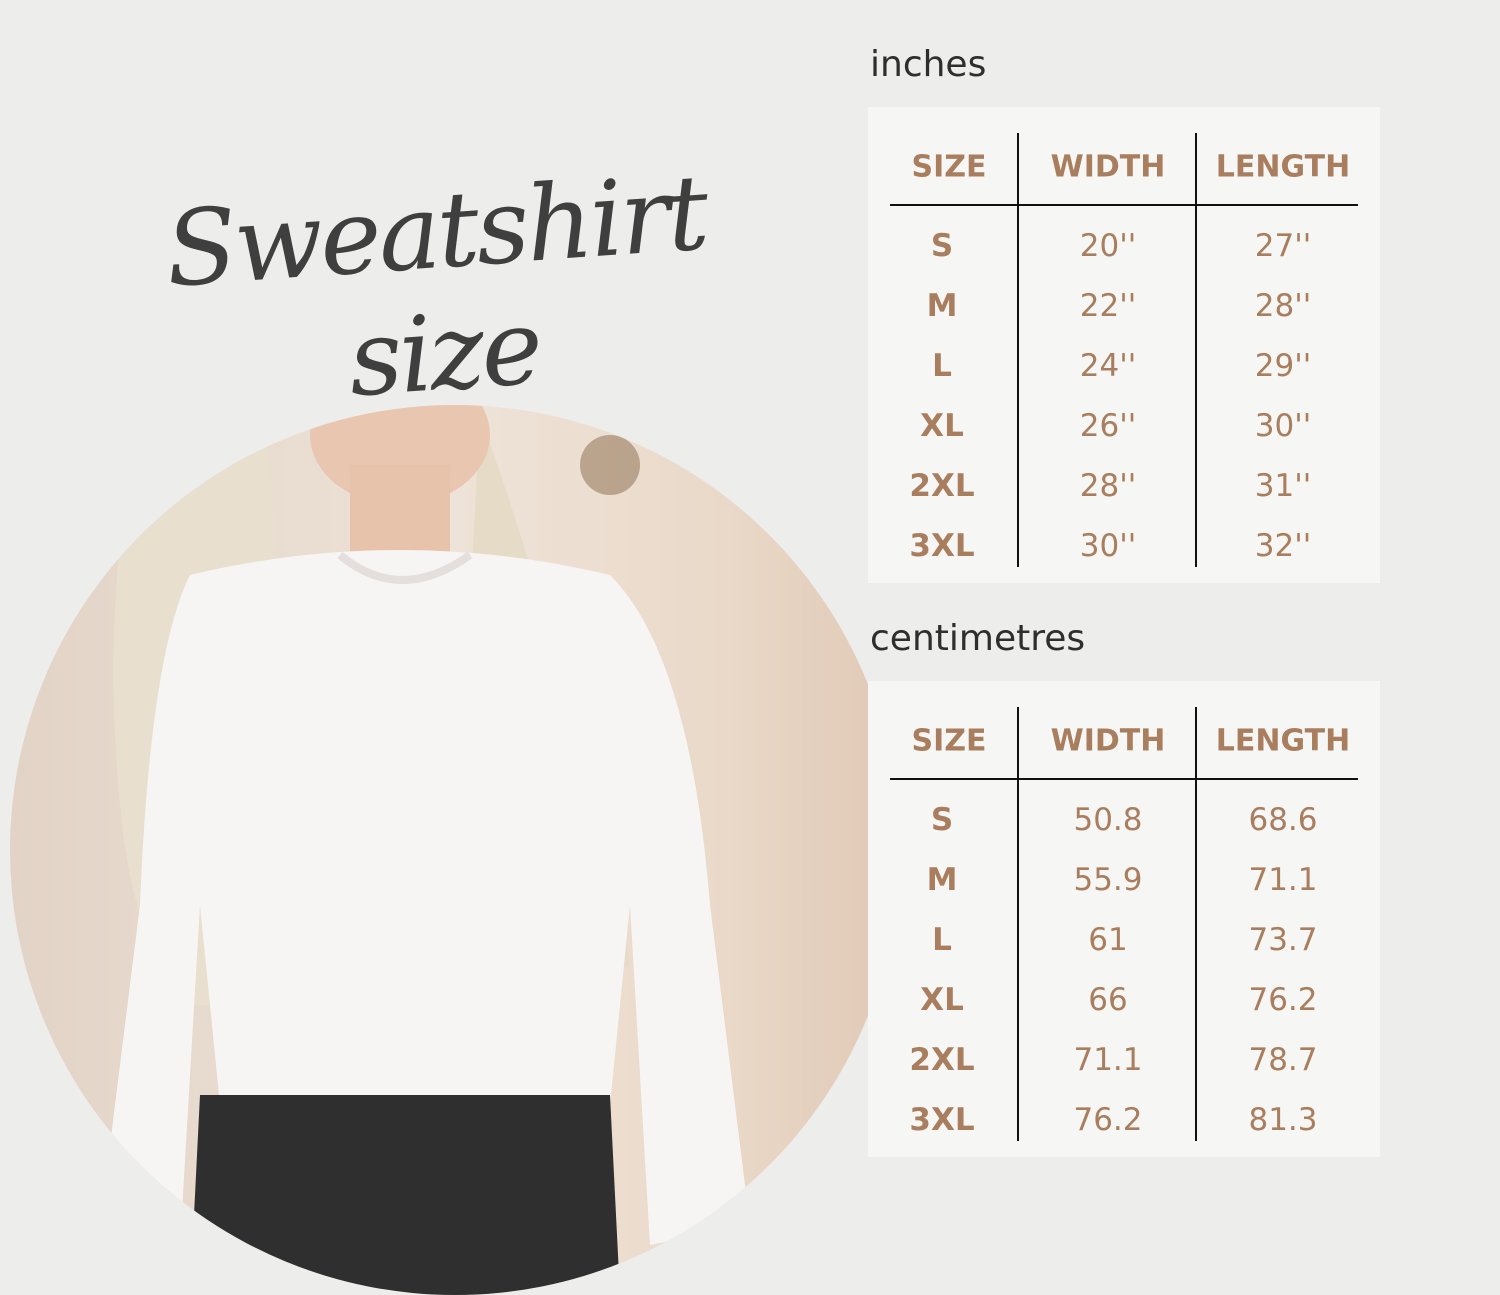 The width and height of the screenshot is (1500, 1295). I want to click on measurement-cell: 29'', so click(1283, 366).